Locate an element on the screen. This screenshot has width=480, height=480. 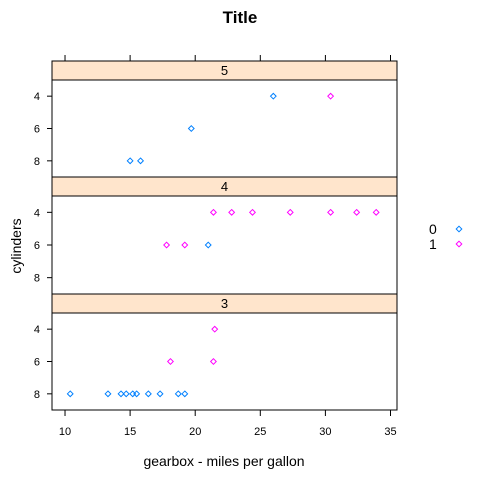
x-tick-label: 15 is located at coordinates (130, 432).